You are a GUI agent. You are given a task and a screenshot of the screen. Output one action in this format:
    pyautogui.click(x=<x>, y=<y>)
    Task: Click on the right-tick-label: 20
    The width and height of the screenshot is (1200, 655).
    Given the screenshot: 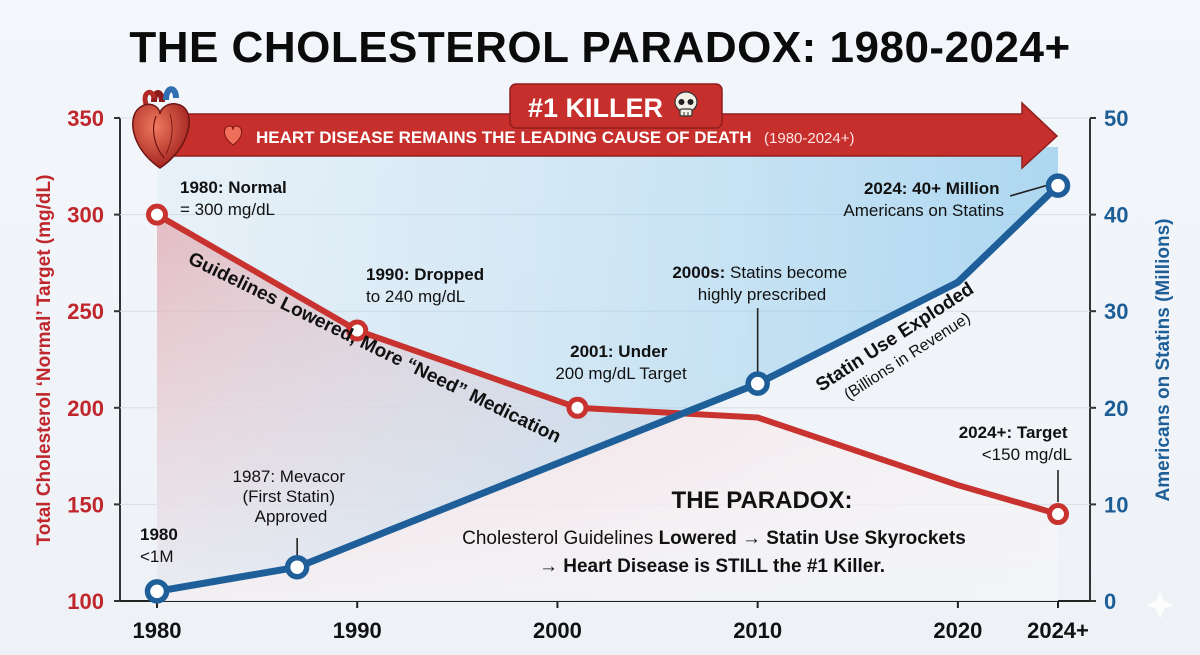 What is the action you would take?
    pyautogui.click(x=1116, y=408)
    